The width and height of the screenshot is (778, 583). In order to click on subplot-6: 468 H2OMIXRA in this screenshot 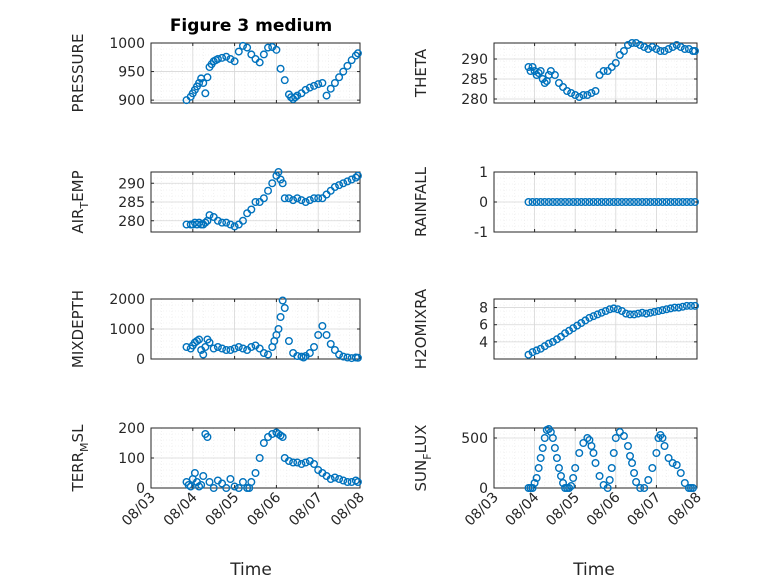, I will do `click(555, 328)`.